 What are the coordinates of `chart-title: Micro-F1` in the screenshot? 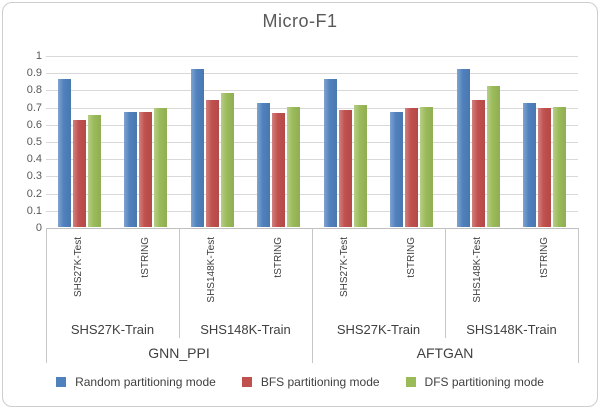 It's located at (300, 21).